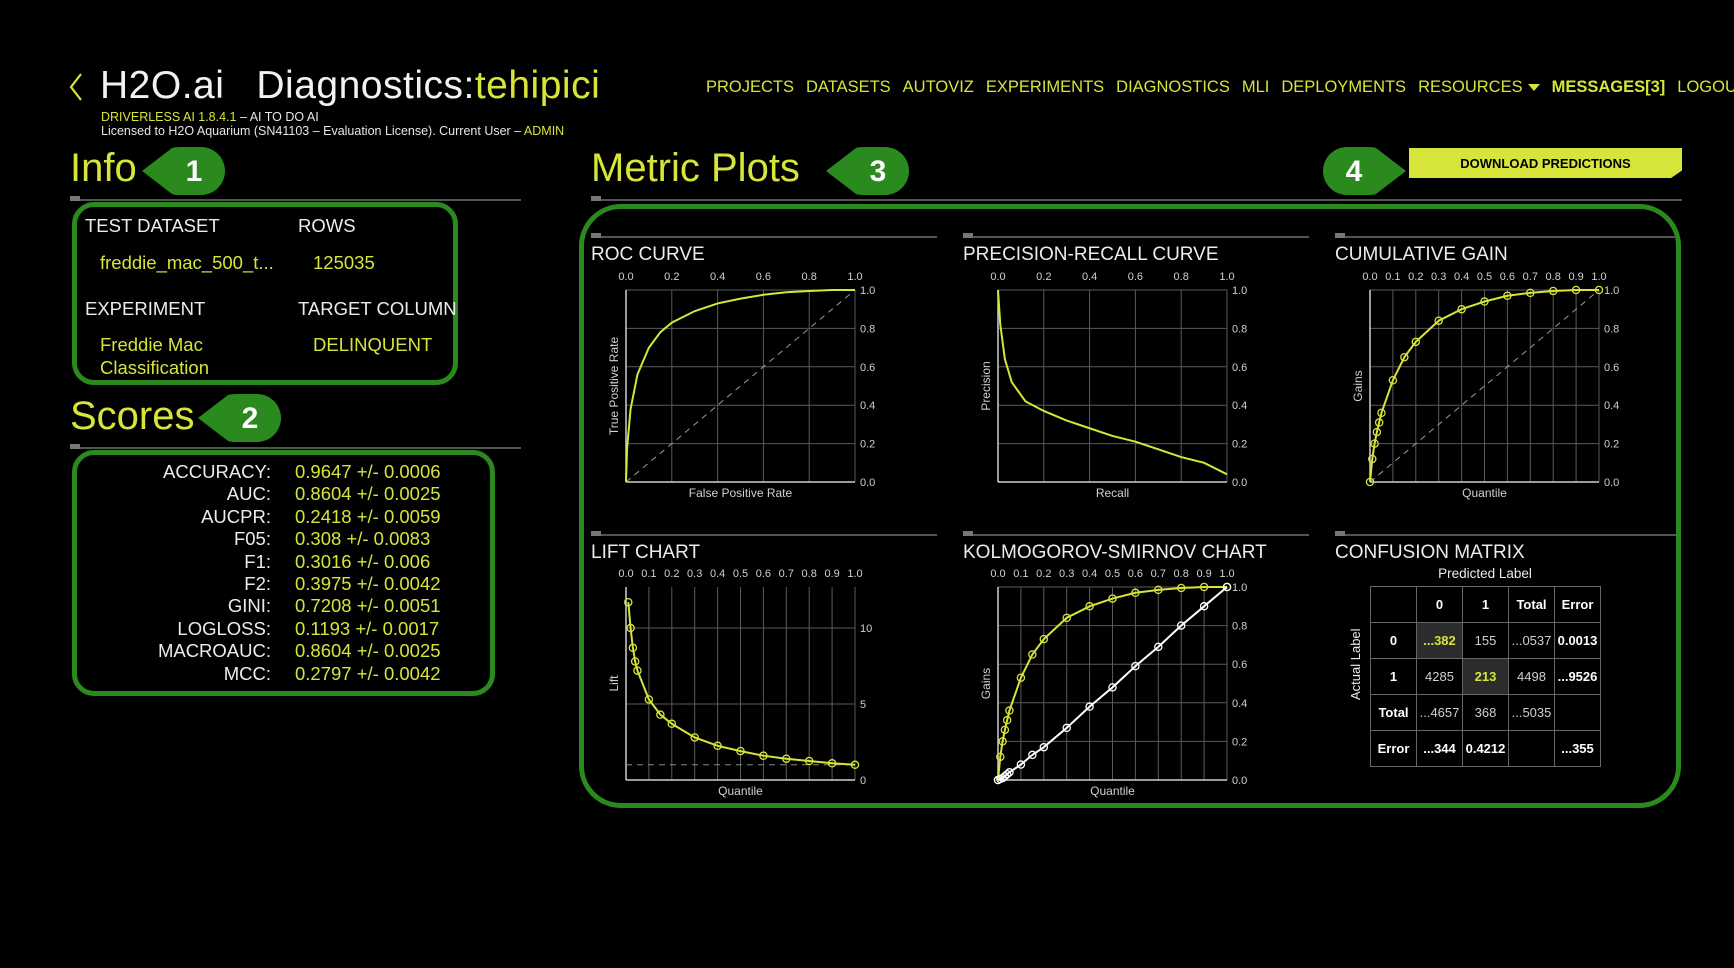 This screenshot has height=968, width=1734. What do you see at coordinates (1545, 163) in the screenshot?
I see `download-predictions-button: DOWNLOAD PREDICTIONS` at bounding box center [1545, 163].